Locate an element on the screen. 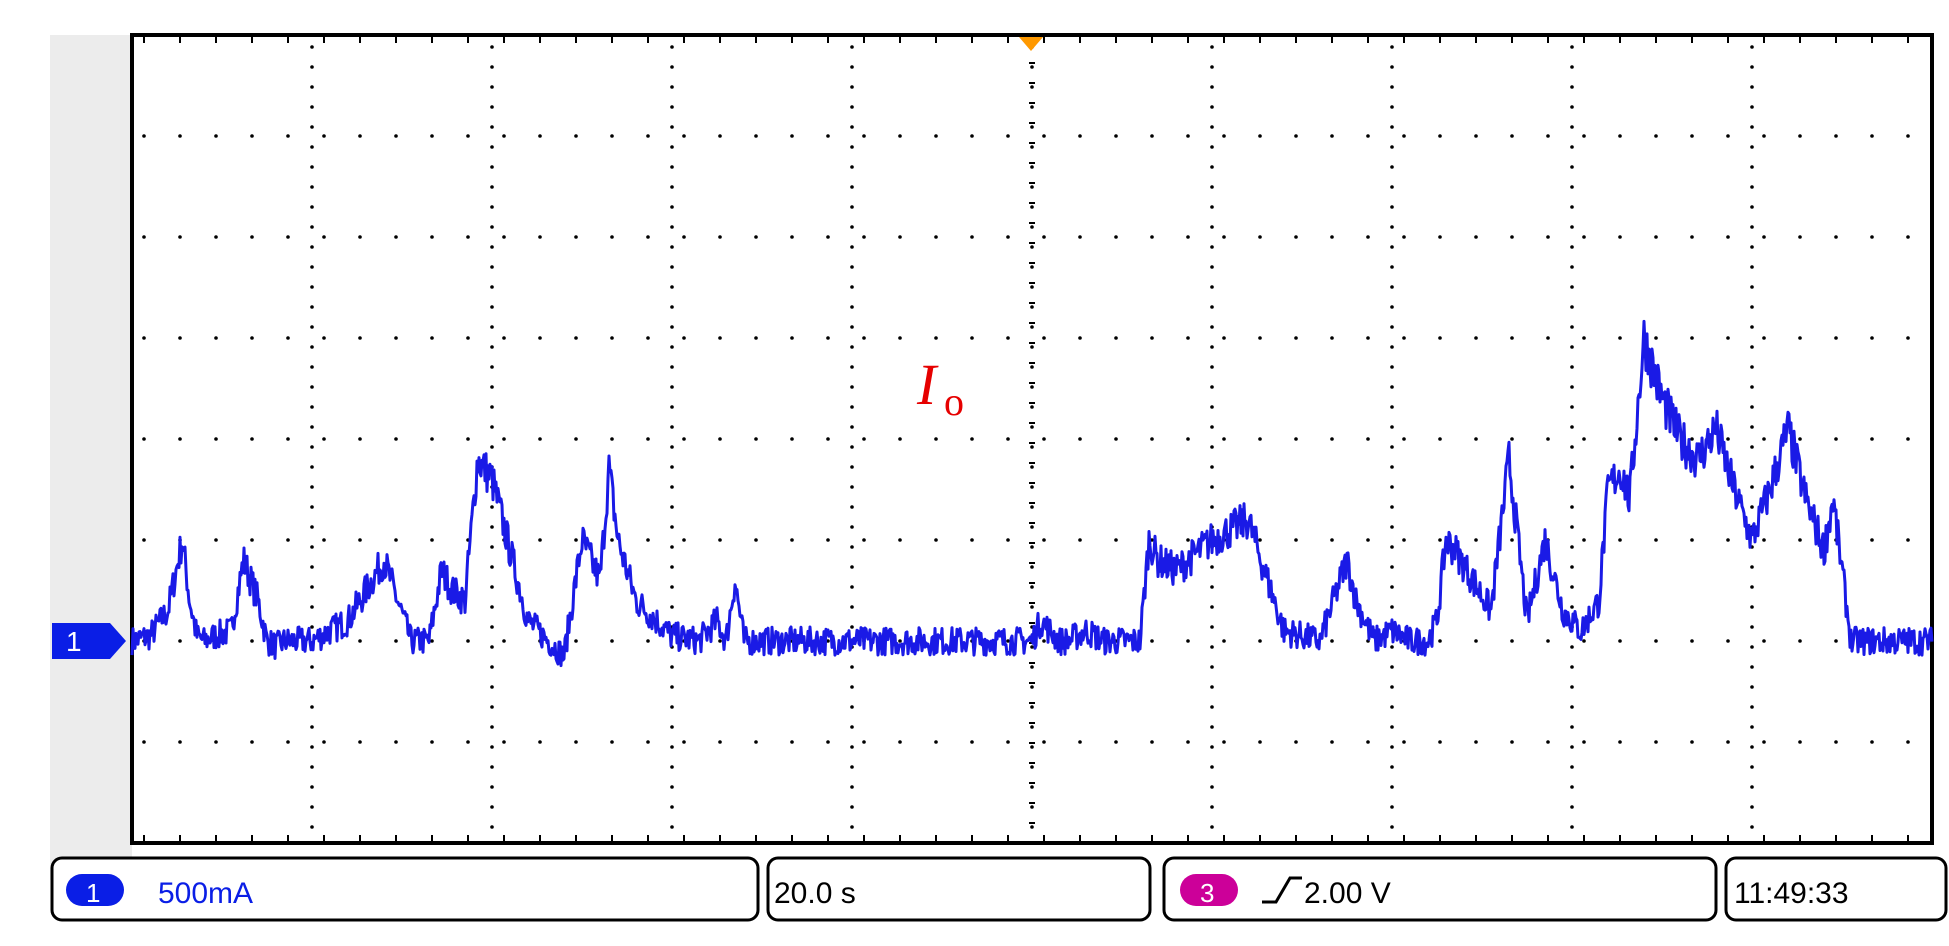  left-margin-strip is located at coordinates (91, 457).